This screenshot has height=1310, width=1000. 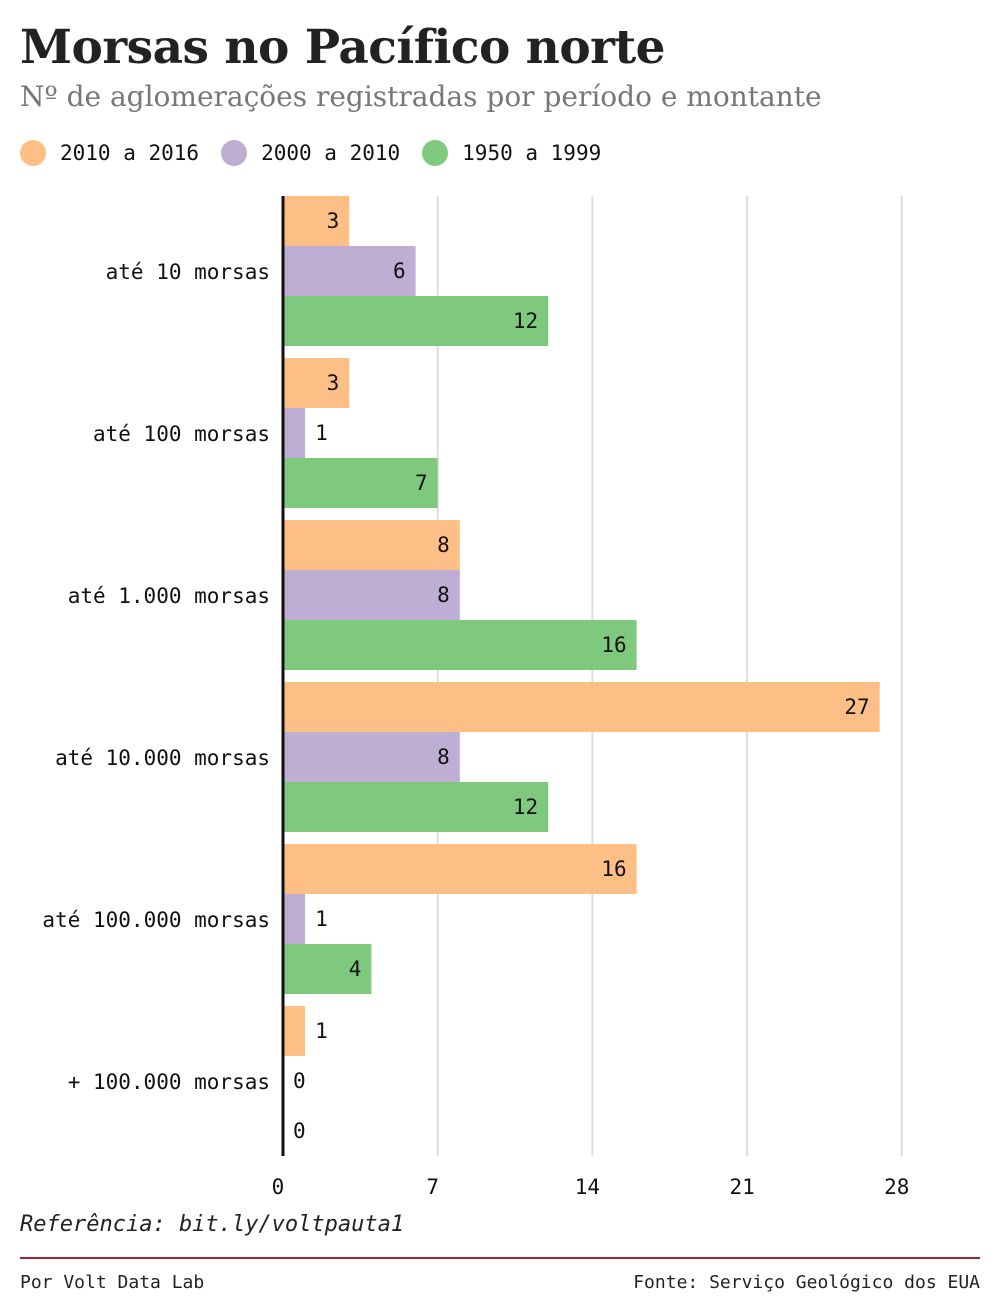 What do you see at coordinates (741, 1187) in the screenshot?
I see `x-tick-label-21: 21` at bounding box center [741, 1187].